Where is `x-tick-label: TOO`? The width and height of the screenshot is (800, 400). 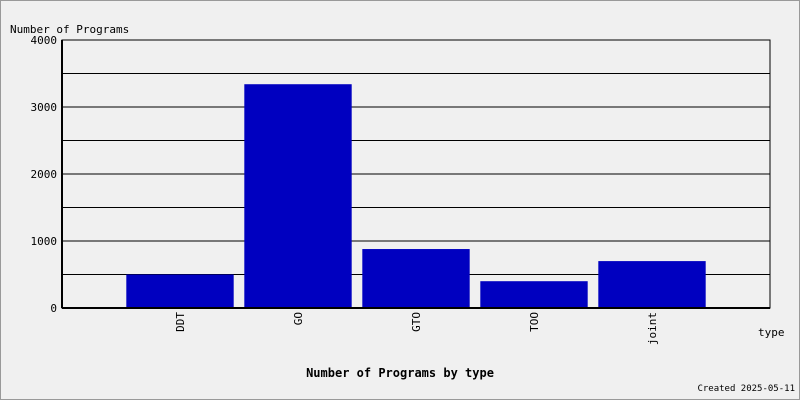 x-tick-label: TOO is located at coordinates (534, 322).